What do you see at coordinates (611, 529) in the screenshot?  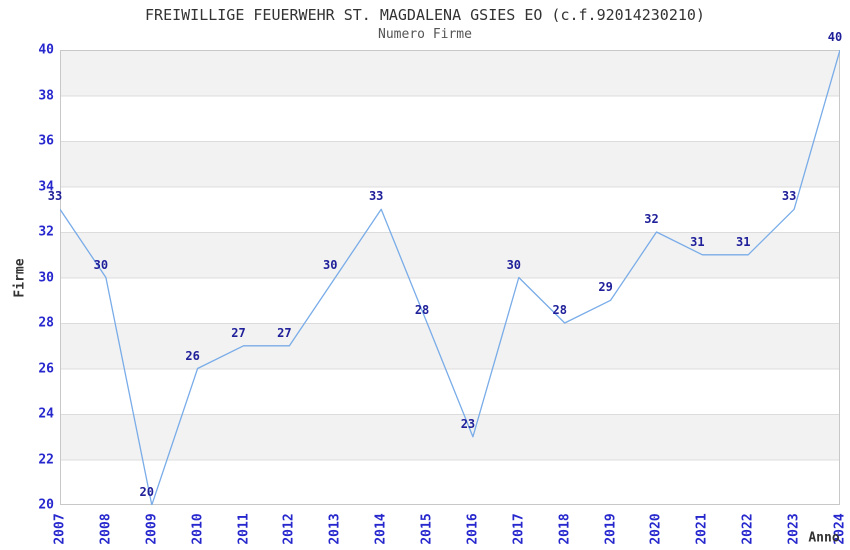 I see `x-tick-label: 2019` at bounding box center [611, 529].